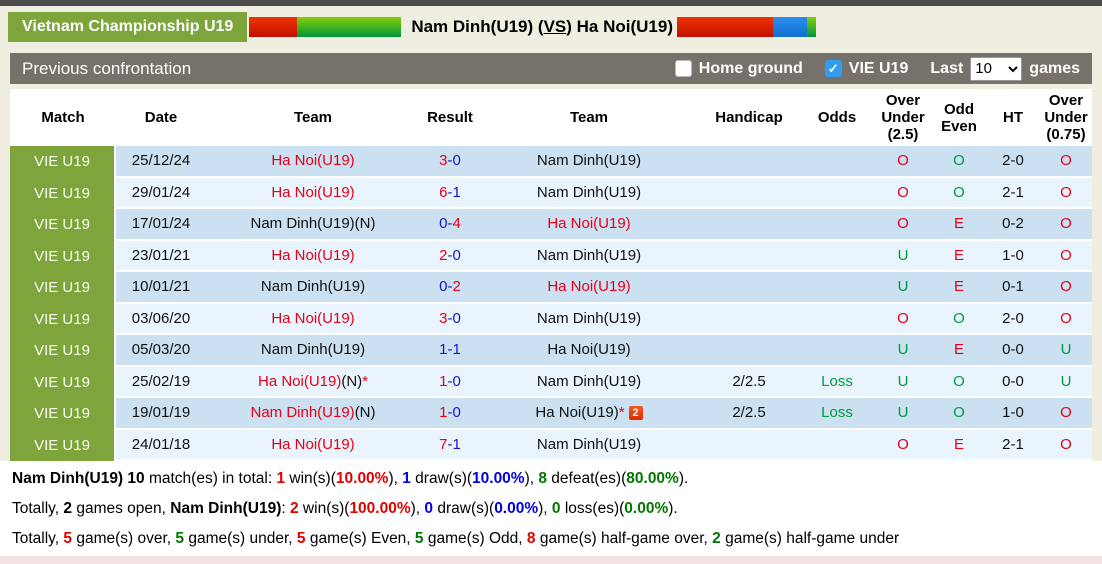 The width and height of the screenshot is (1102, 564). I want to click on color-bar-left, so click(325, 27).